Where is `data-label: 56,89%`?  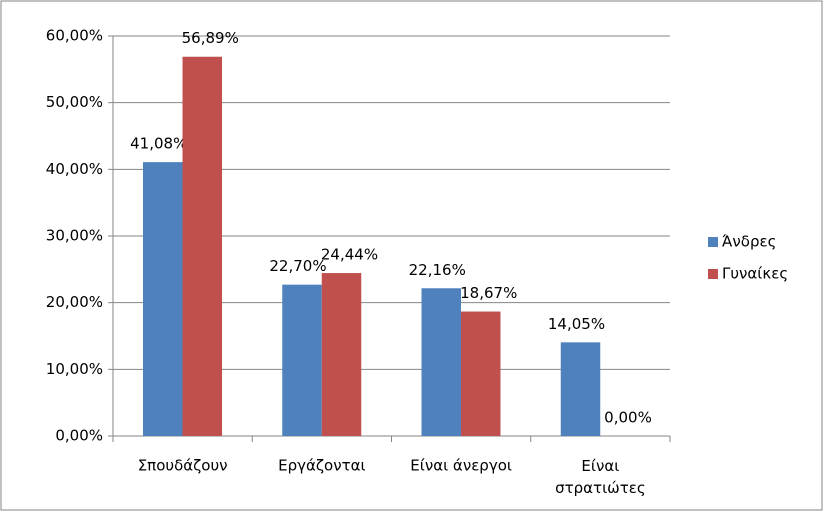 data-label: 56,89% is located at coordinates (210, 38).